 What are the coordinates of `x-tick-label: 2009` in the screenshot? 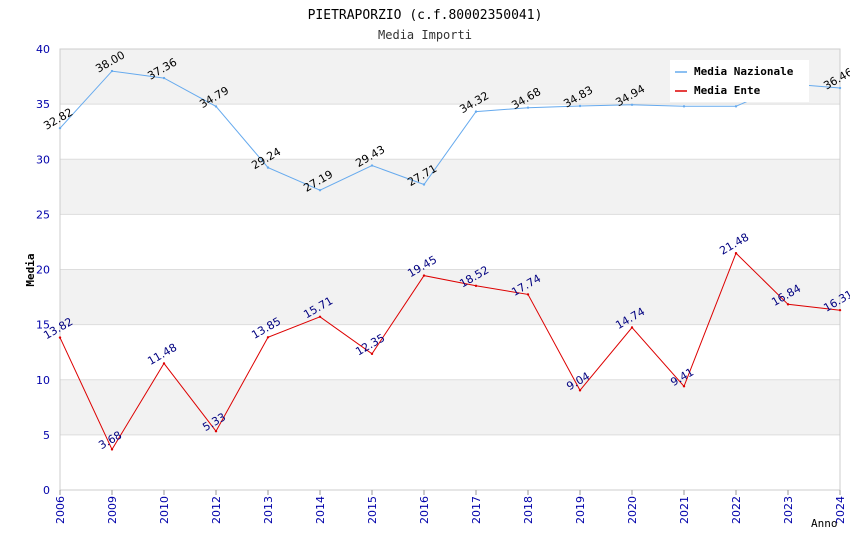 It's located at (112, 510).